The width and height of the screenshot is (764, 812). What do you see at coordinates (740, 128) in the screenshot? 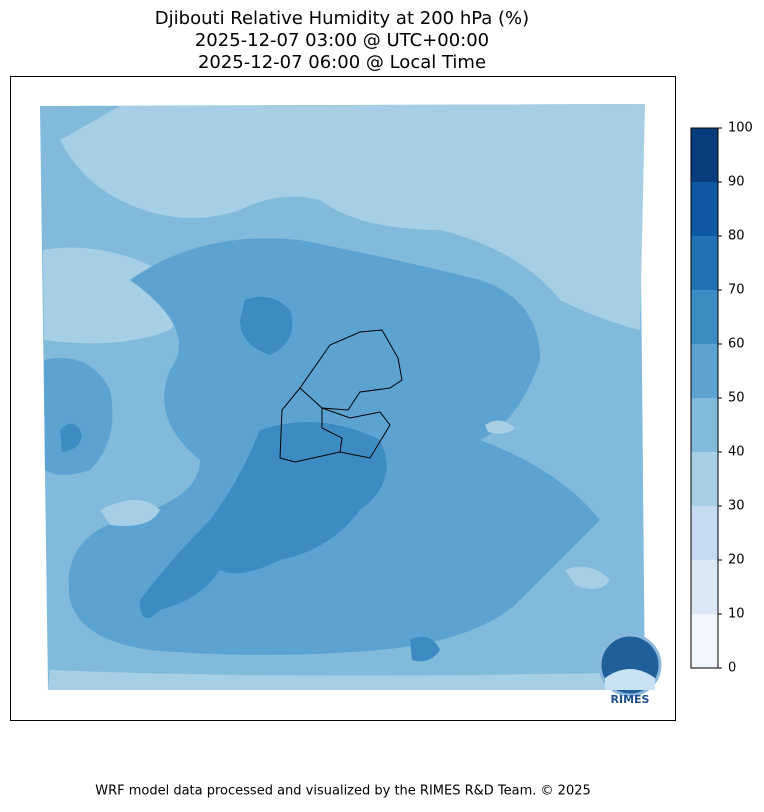
I see `colorbar-tick-label: 100` at bounding box center [740, 128].